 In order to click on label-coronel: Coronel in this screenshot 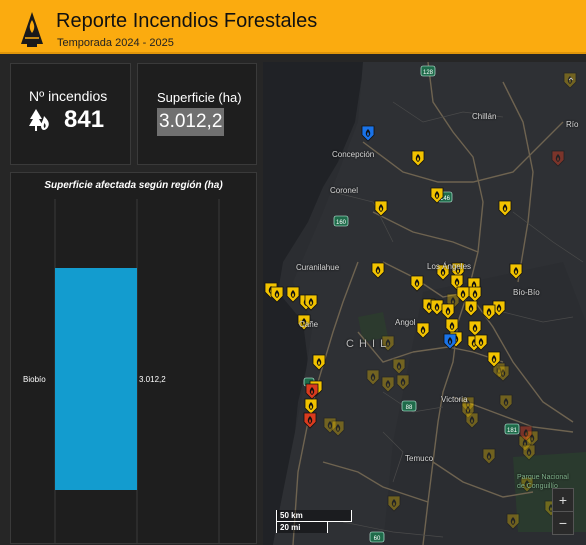, I will do `click(344, 190)`.